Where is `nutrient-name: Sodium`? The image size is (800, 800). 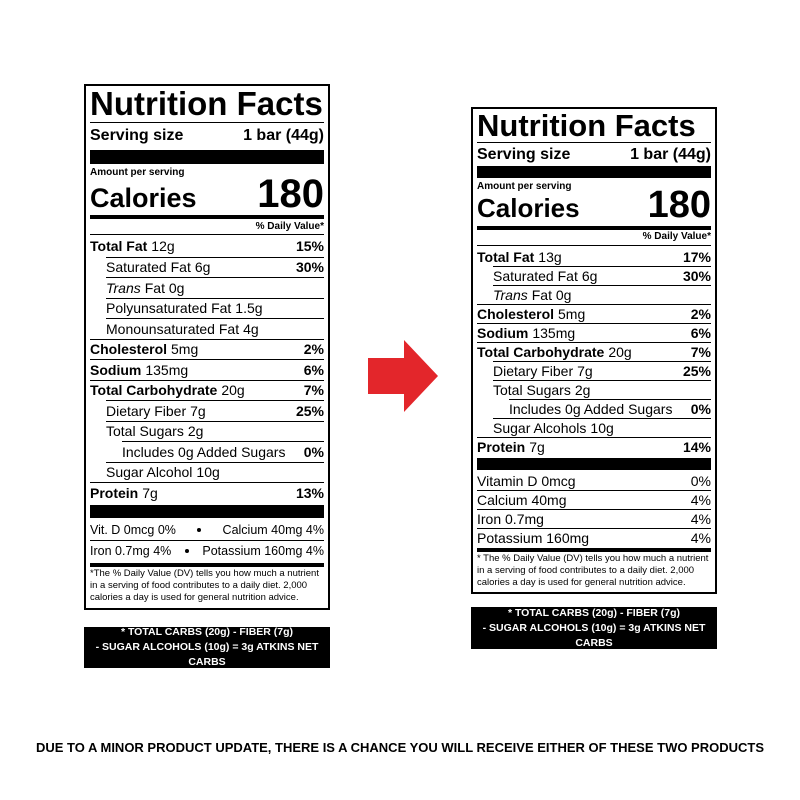
nutrient-name: Sodium is located at coordinates (116, 369).